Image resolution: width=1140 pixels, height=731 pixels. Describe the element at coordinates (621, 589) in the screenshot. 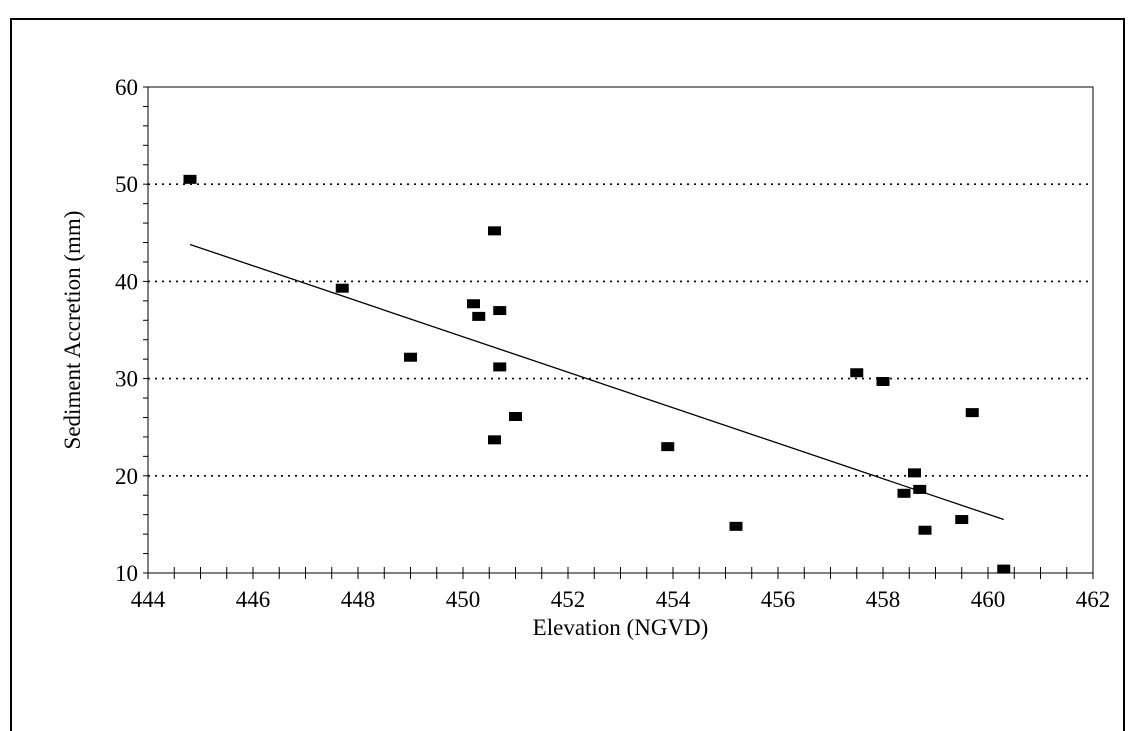

I see `x-axis: 444 446 448 450 452 454 456 458 460 462` at that location.